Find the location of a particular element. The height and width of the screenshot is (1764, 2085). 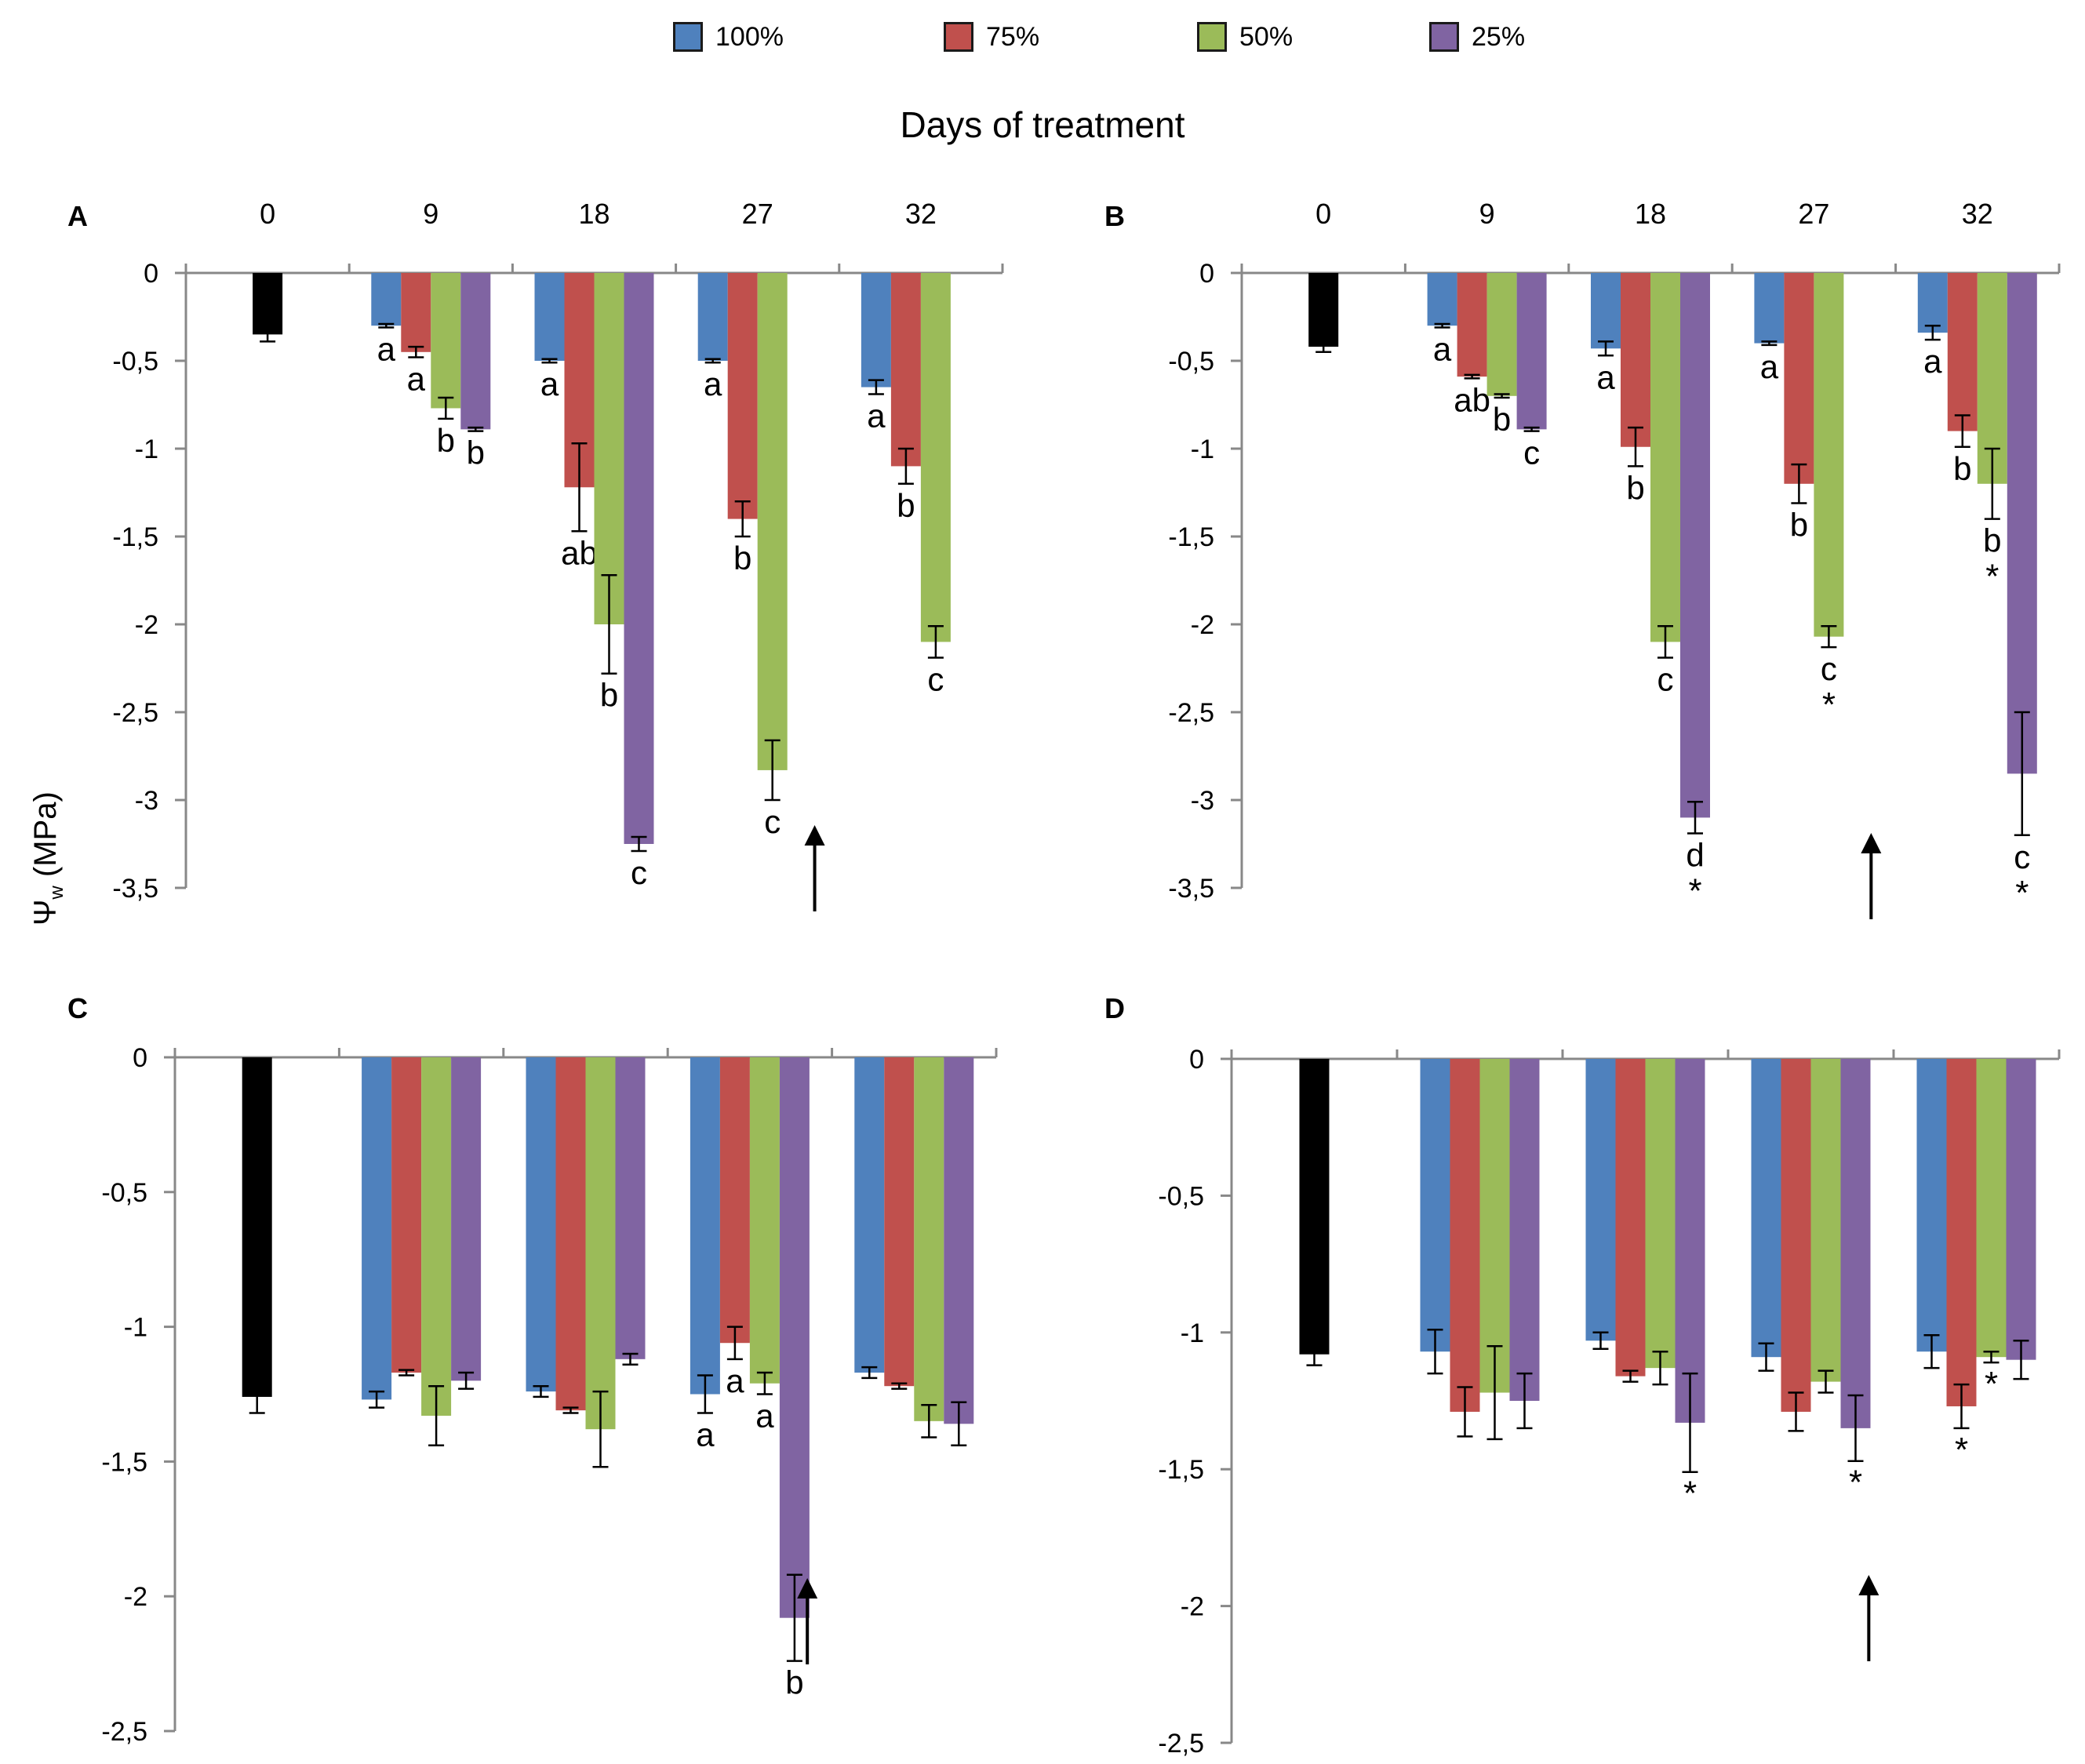

panel-a-y-tick-label: 0 is located at coordinates (151, 274).